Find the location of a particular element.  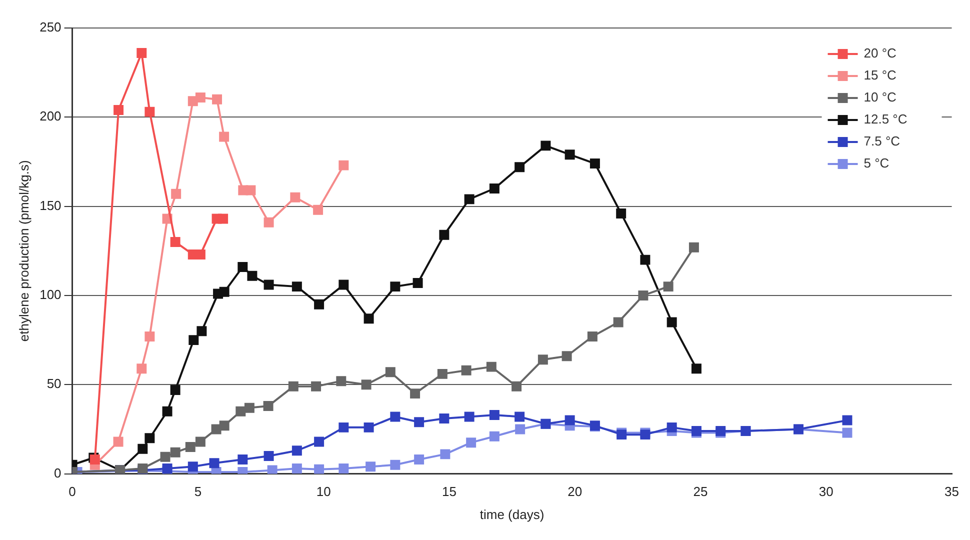

x-tick-label: 0 is located at coordinates (72, 492).